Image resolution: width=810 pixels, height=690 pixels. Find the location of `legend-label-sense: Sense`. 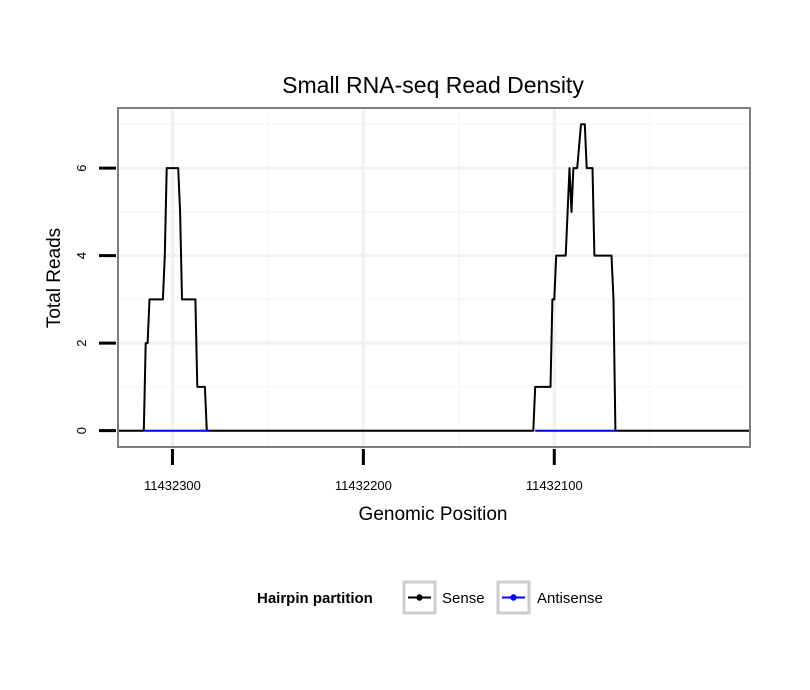

legend-label-sense: Sense is located at coordinates (463, 598).